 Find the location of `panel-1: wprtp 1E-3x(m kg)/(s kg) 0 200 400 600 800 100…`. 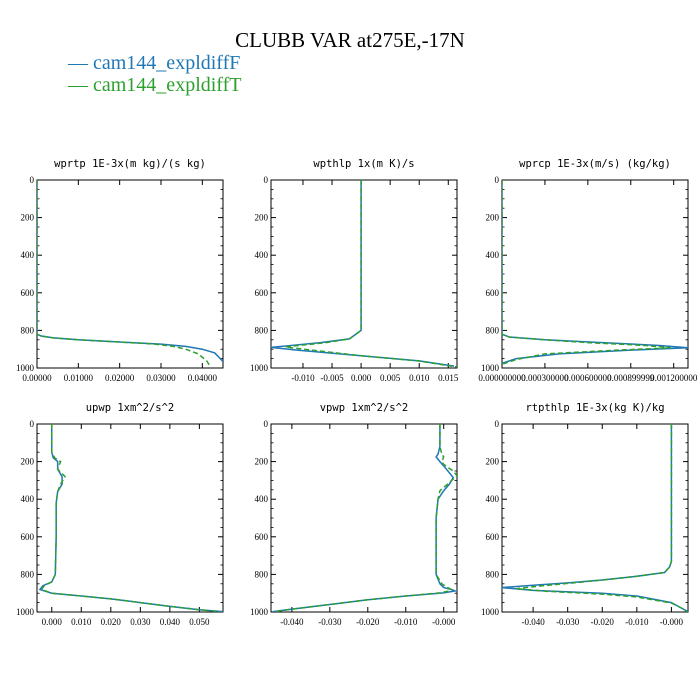

panel-1: wprtp 1E-3x(m kg)/(s kg) 0 200 400 600 800 100… is located at coordinates (120, 270).